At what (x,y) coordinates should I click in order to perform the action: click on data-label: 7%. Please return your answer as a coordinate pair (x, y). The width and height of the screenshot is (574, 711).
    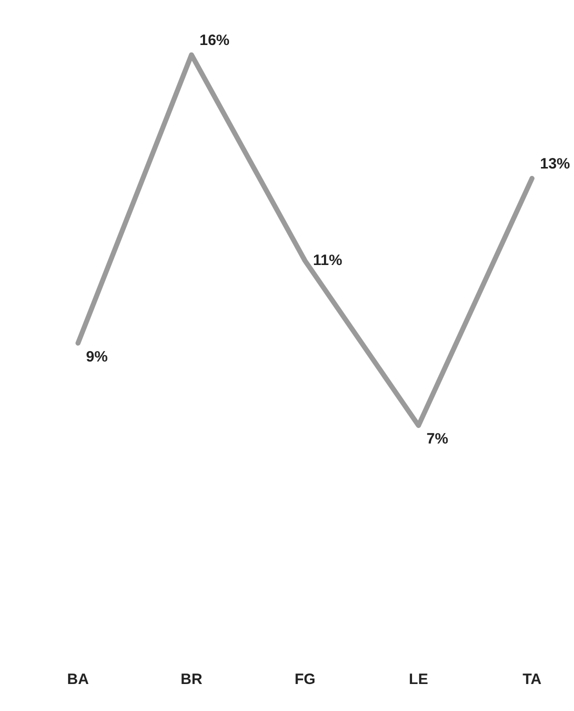
    Looking at the image, I should click on (437, 439).